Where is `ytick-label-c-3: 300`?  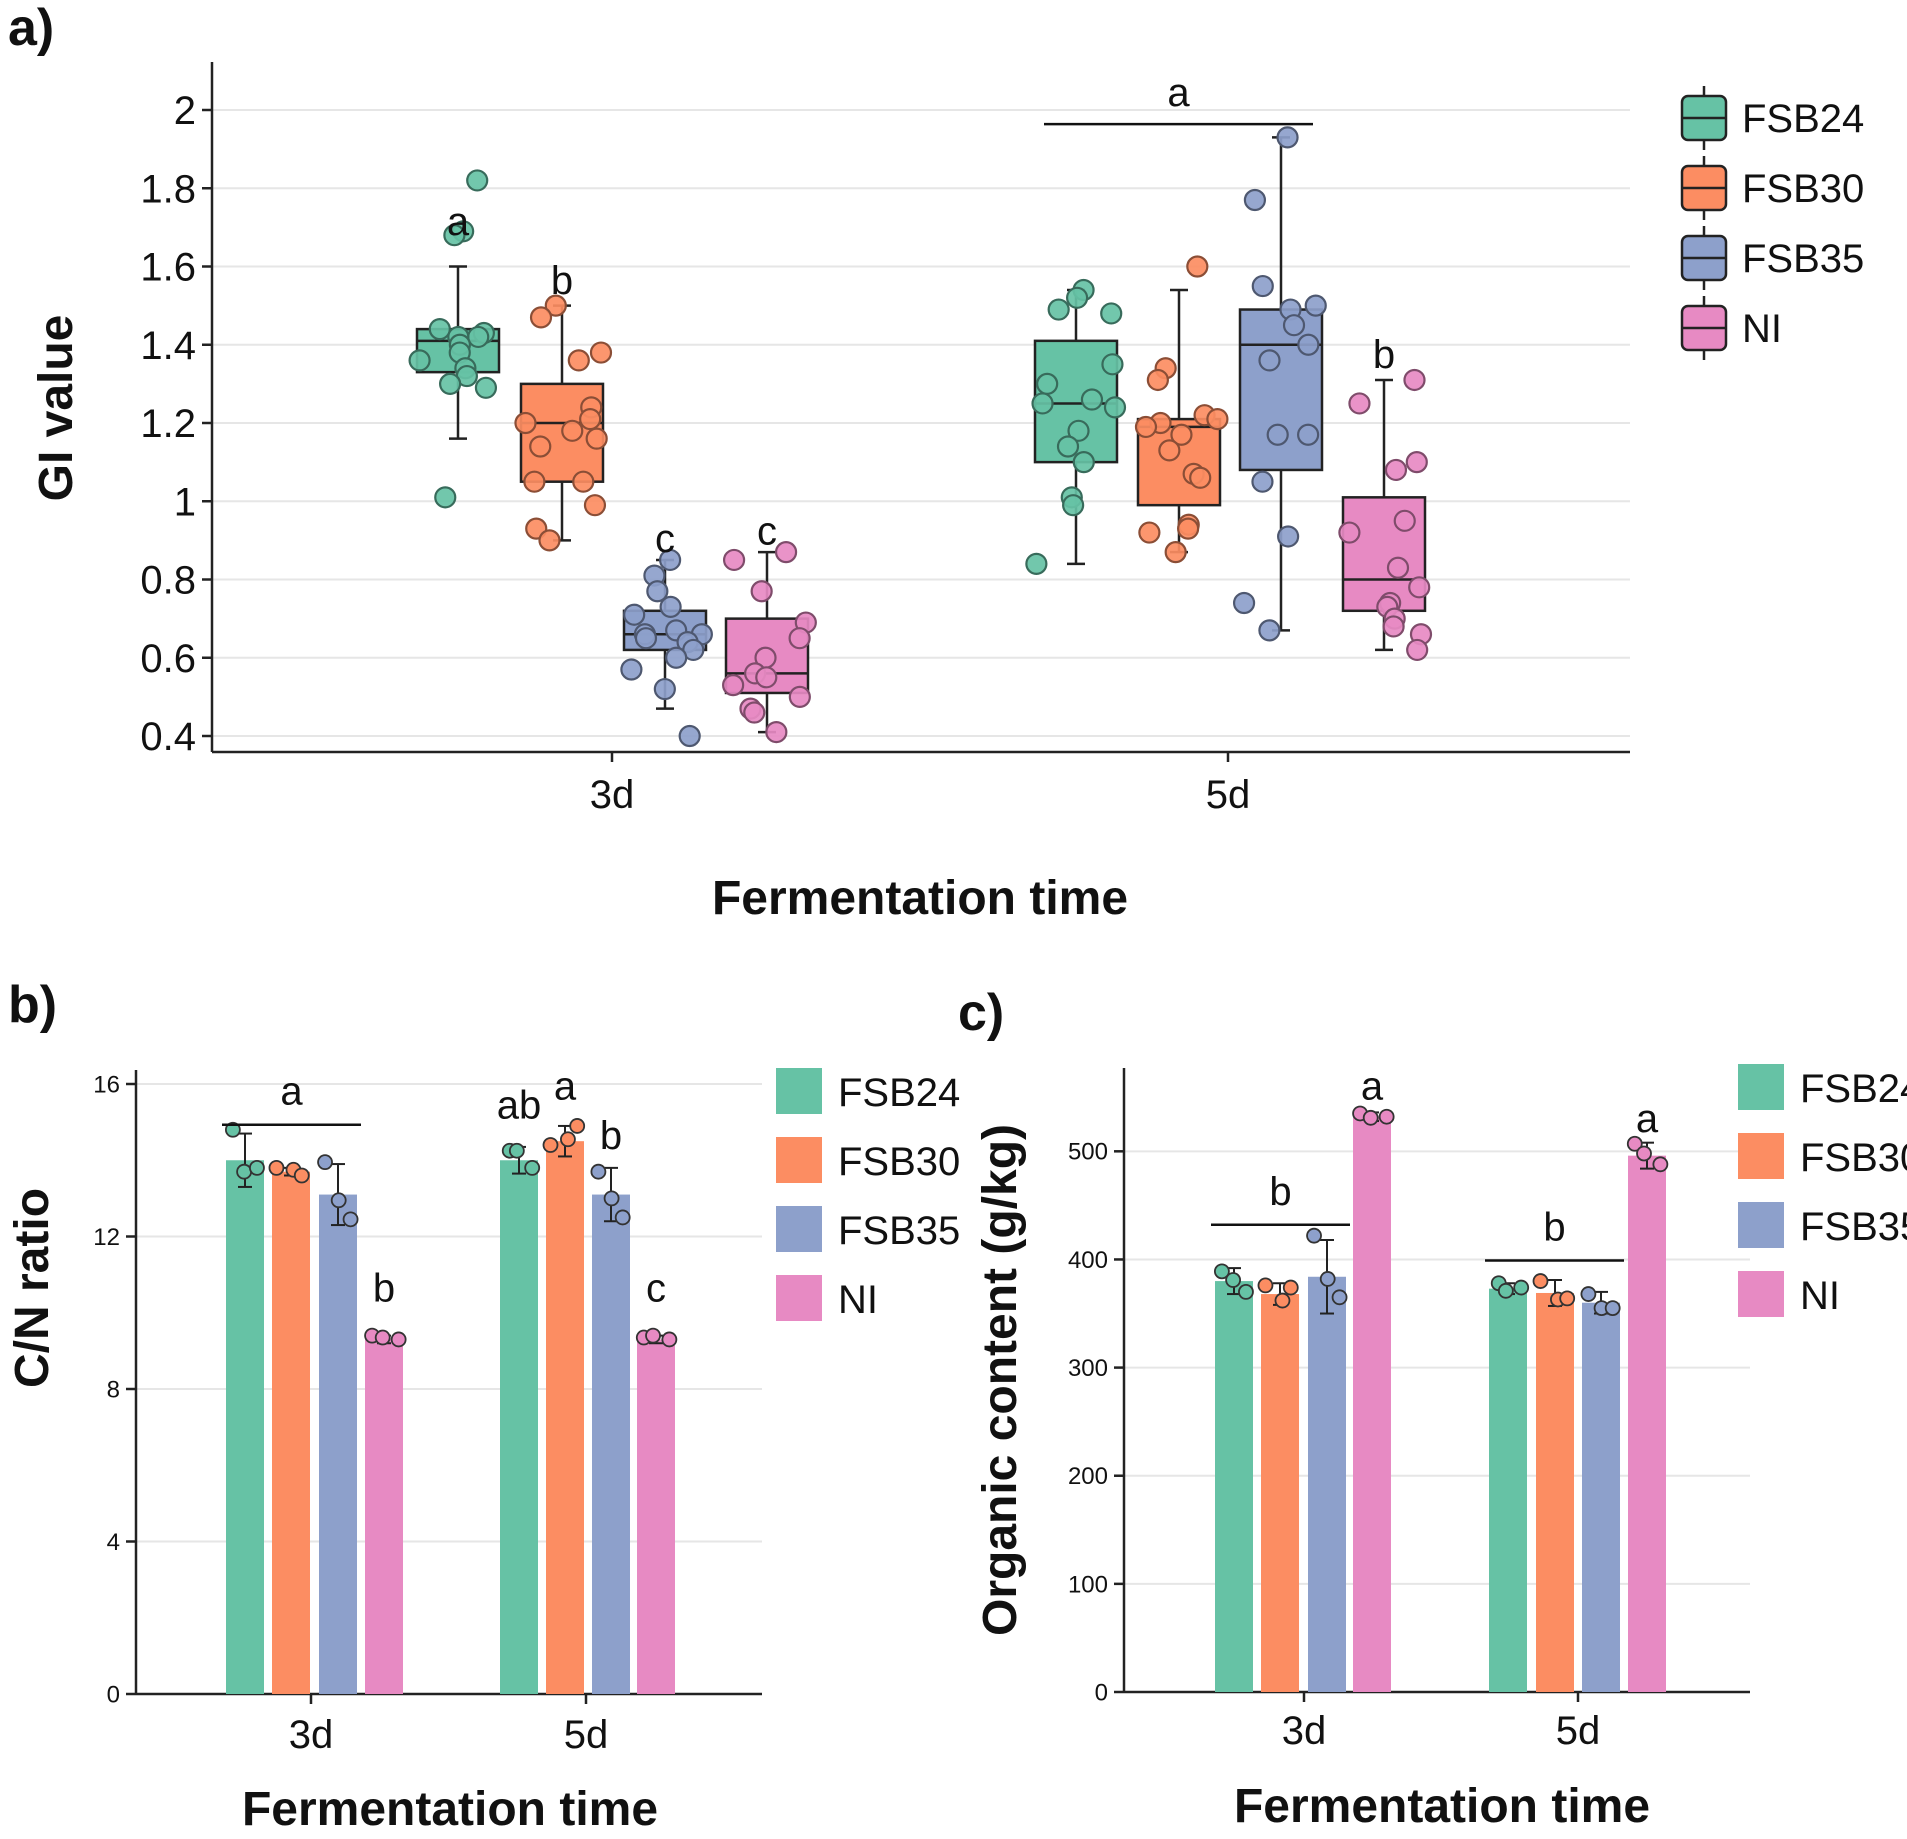
ytick-label-c-3: 300 is located at coordinates (1088, 1368).